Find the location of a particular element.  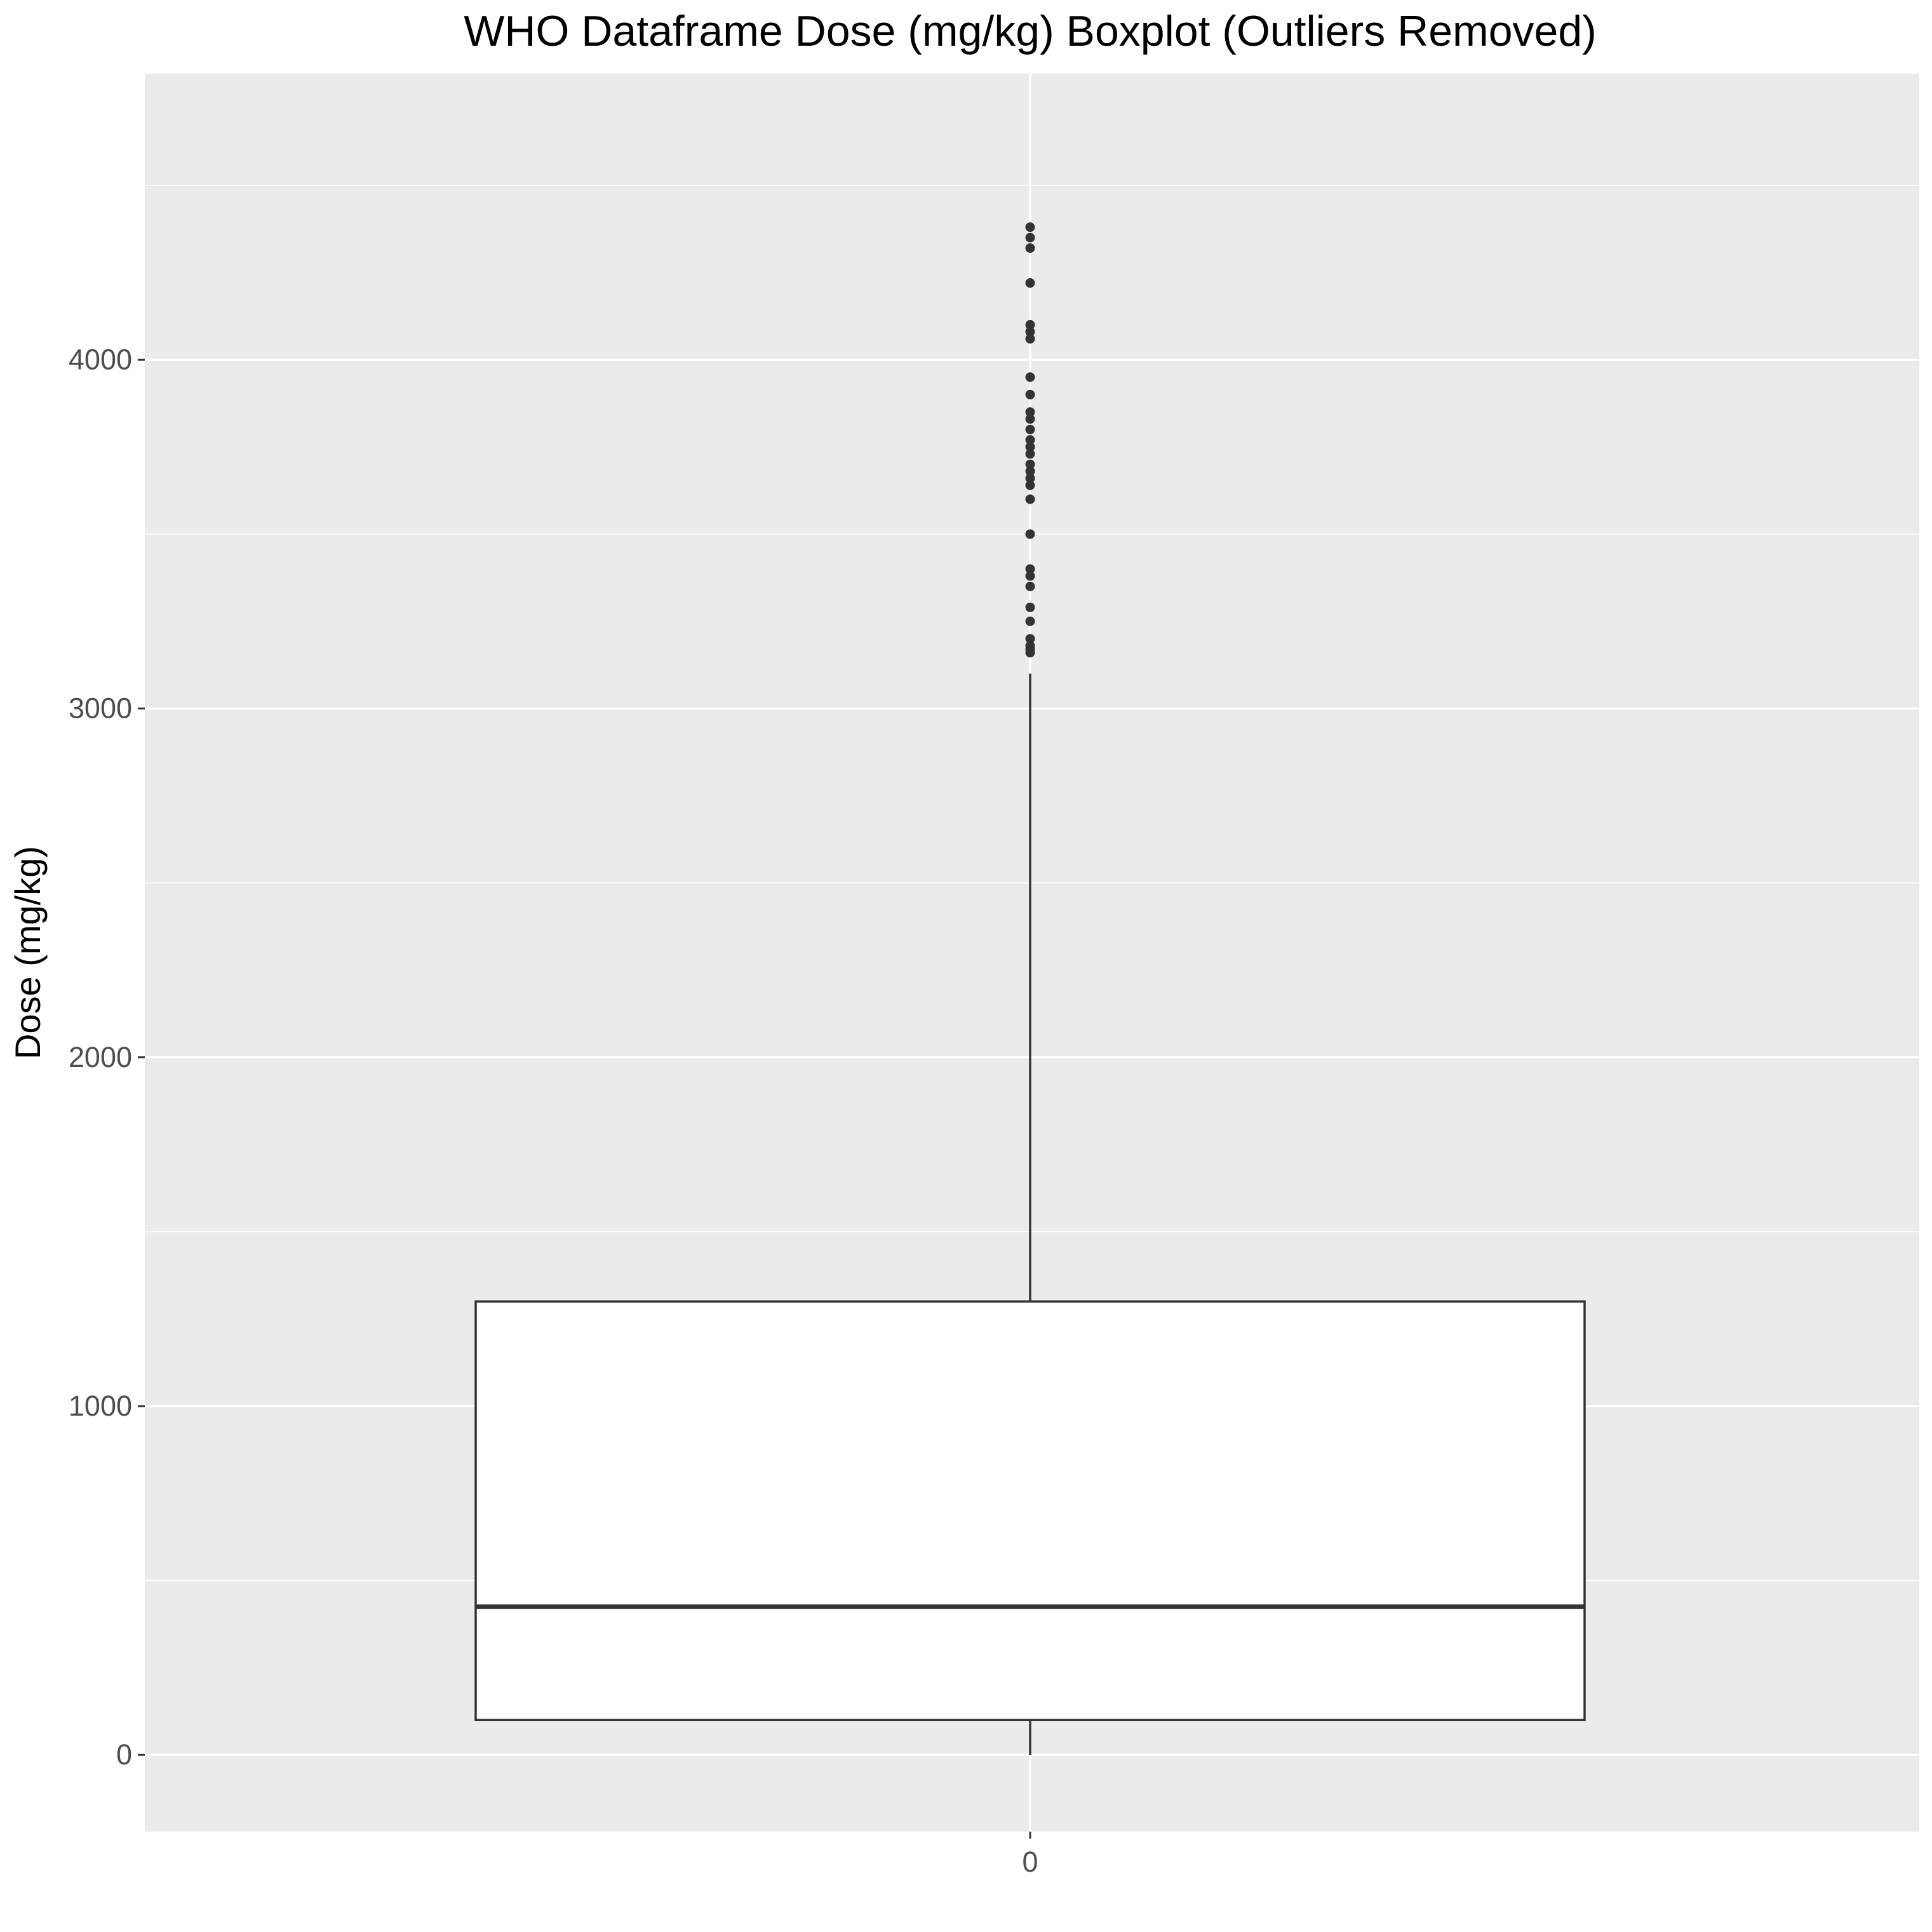

x-tick-label: 0 is located at coordinates (1030, 1862).